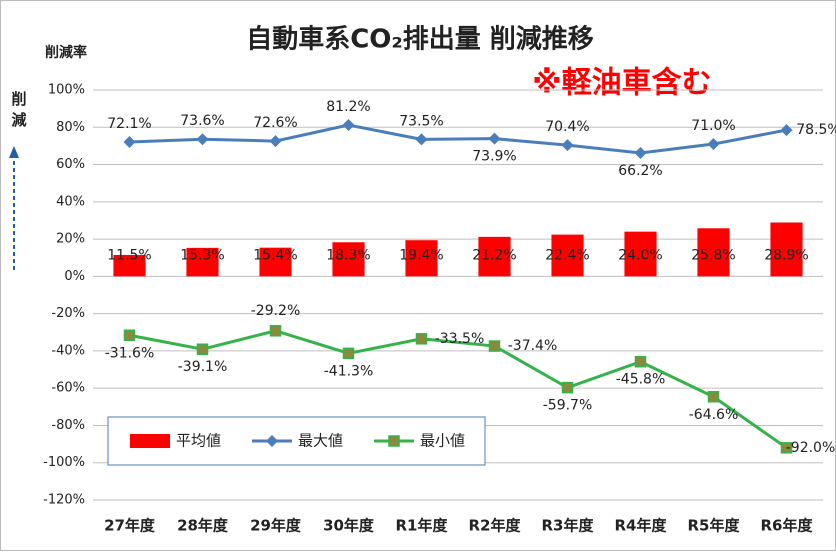  What do you see at coordinates (276, 311) in the screenshot?
I see `data-label: -29.2%` at bounding box center [276, 311].